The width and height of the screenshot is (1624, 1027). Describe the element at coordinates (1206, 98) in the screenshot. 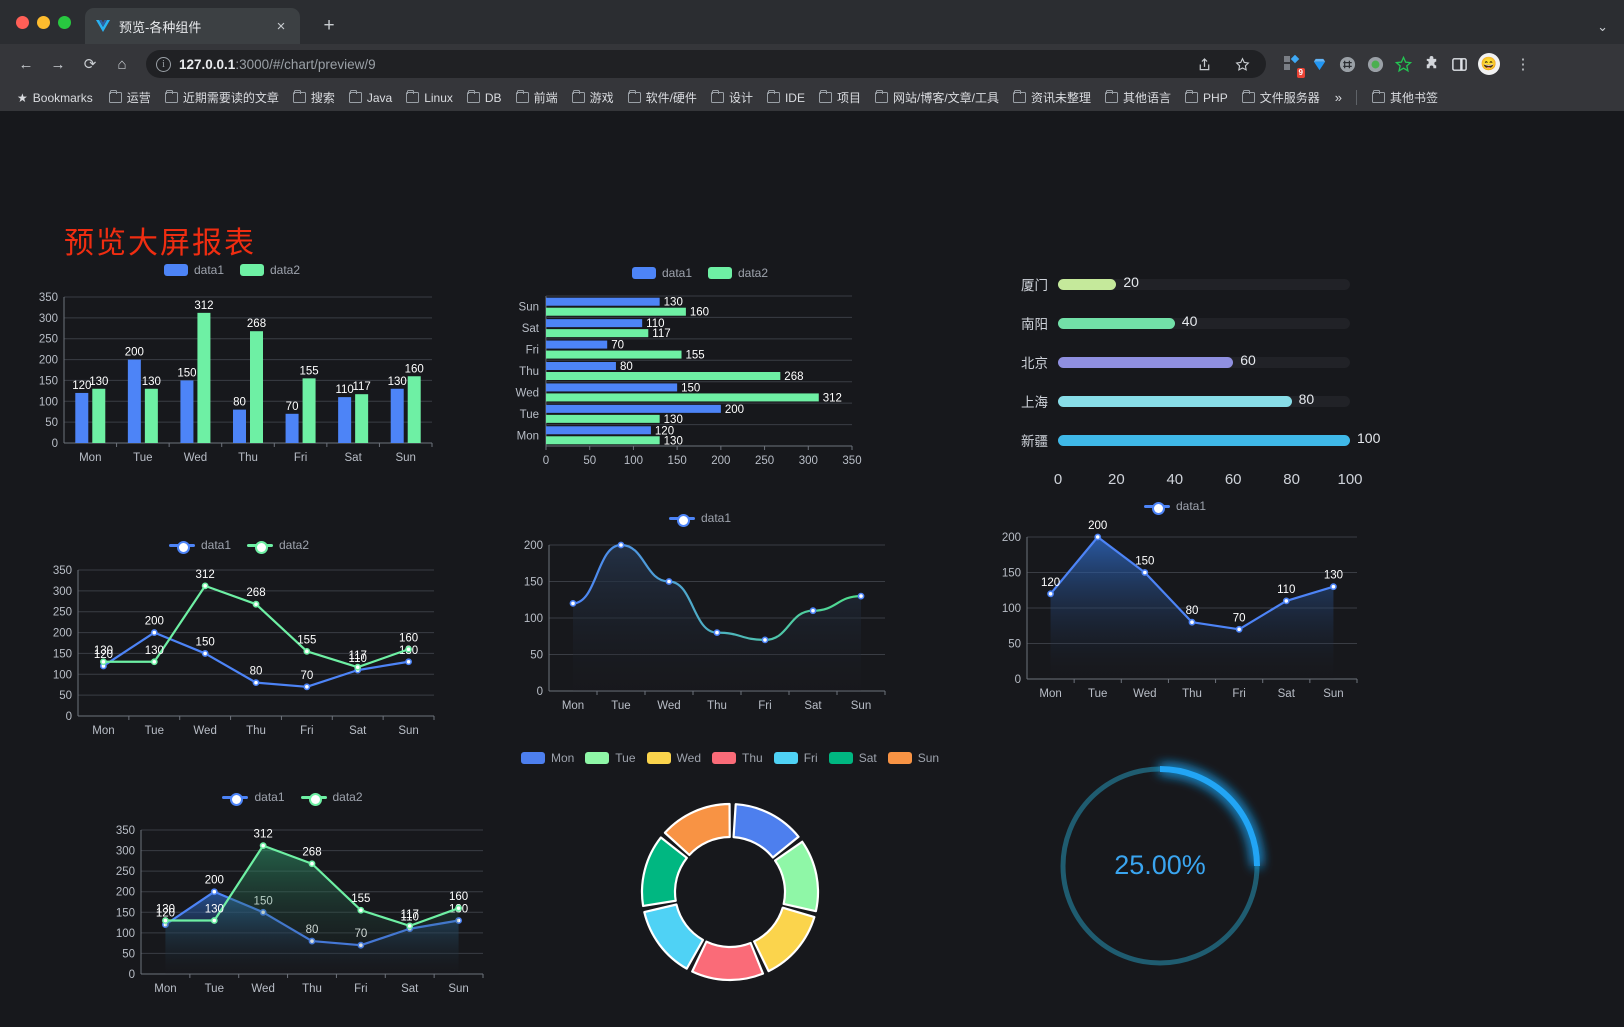

I see `bookmark-folder: PHP` at that location.